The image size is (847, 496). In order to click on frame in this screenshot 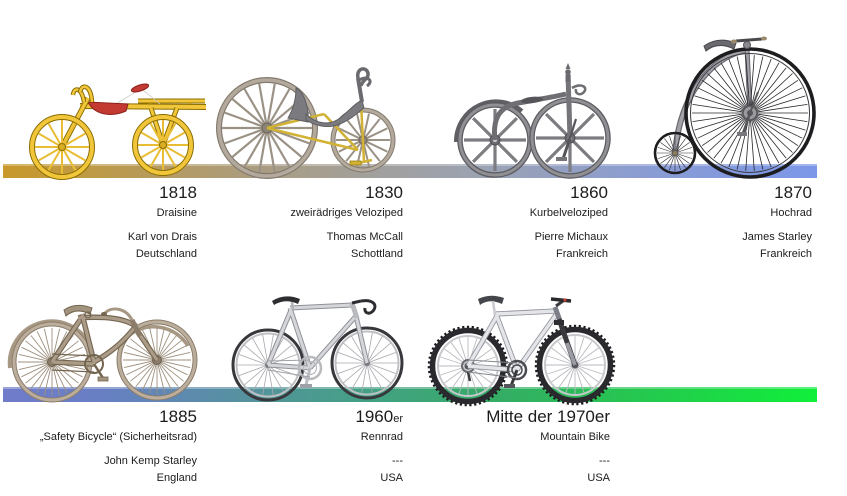, I will do `click(529, 116)`.